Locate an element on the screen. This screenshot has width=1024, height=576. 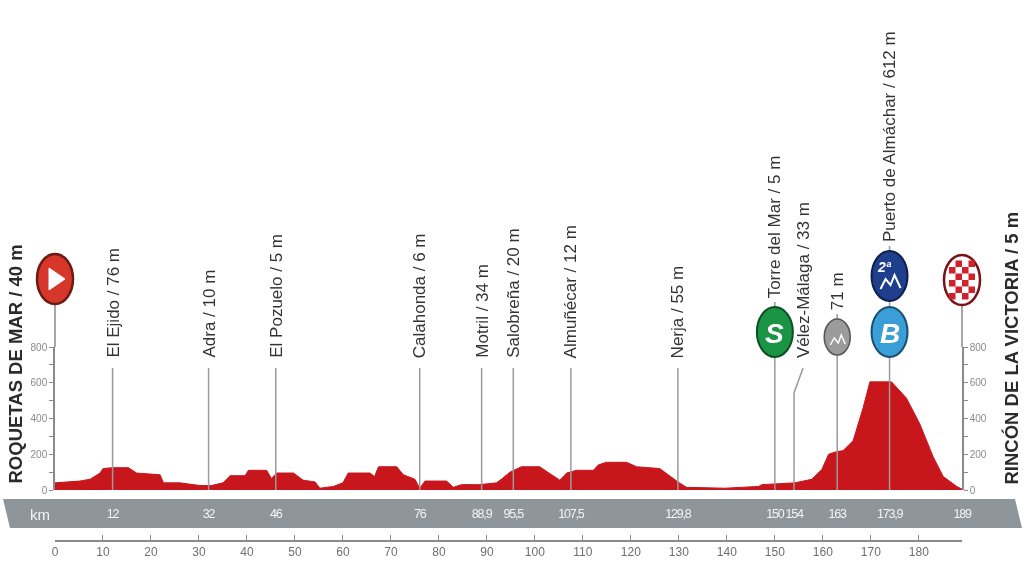
ref-line-label: Motril / 34 m is located at coordinates (482, 311).